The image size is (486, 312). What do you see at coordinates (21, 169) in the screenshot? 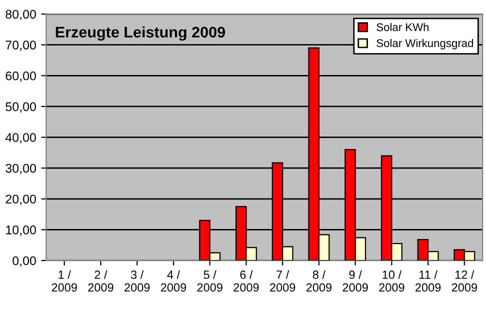
I see `y-tick-label: 30,00` at bounding box center [21, 169].